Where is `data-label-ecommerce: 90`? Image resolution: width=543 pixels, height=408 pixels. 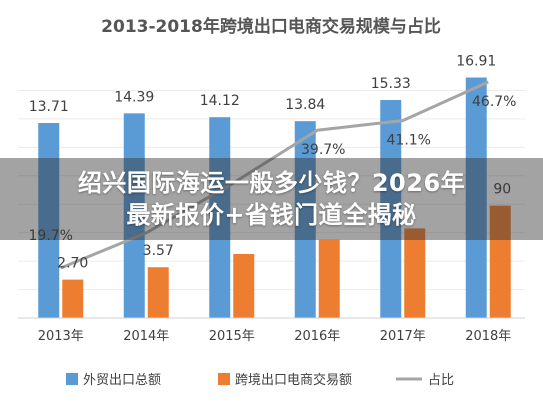 data-label-ecommerce: 90 is located at coordinates (502, 190).